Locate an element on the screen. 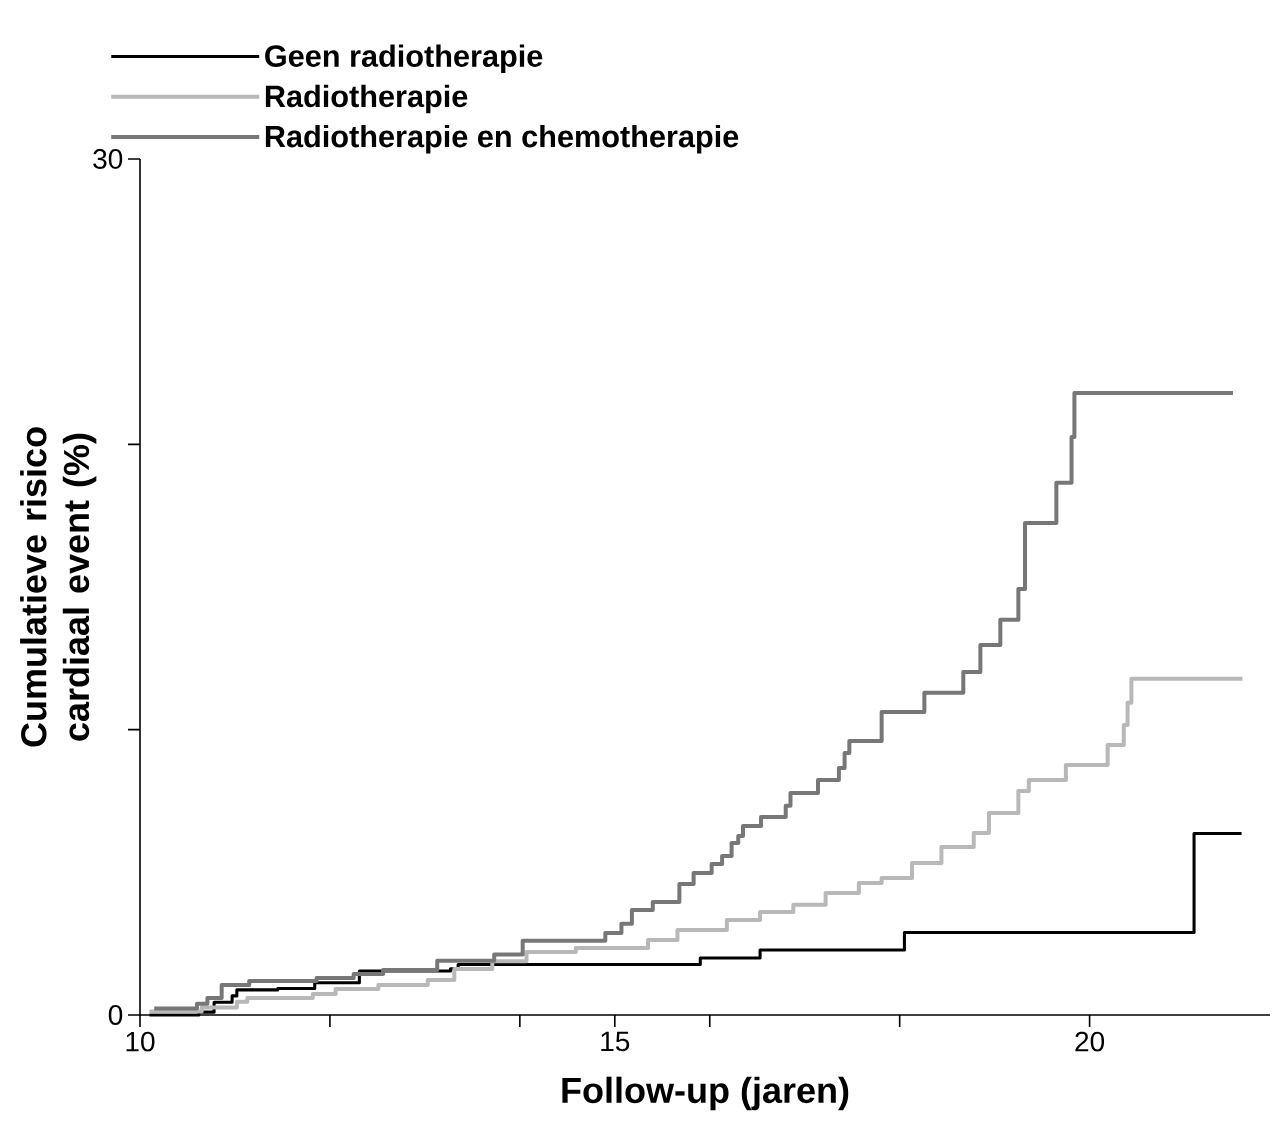  legend-label: Radiotherapie is located at coordinates (366, 99).